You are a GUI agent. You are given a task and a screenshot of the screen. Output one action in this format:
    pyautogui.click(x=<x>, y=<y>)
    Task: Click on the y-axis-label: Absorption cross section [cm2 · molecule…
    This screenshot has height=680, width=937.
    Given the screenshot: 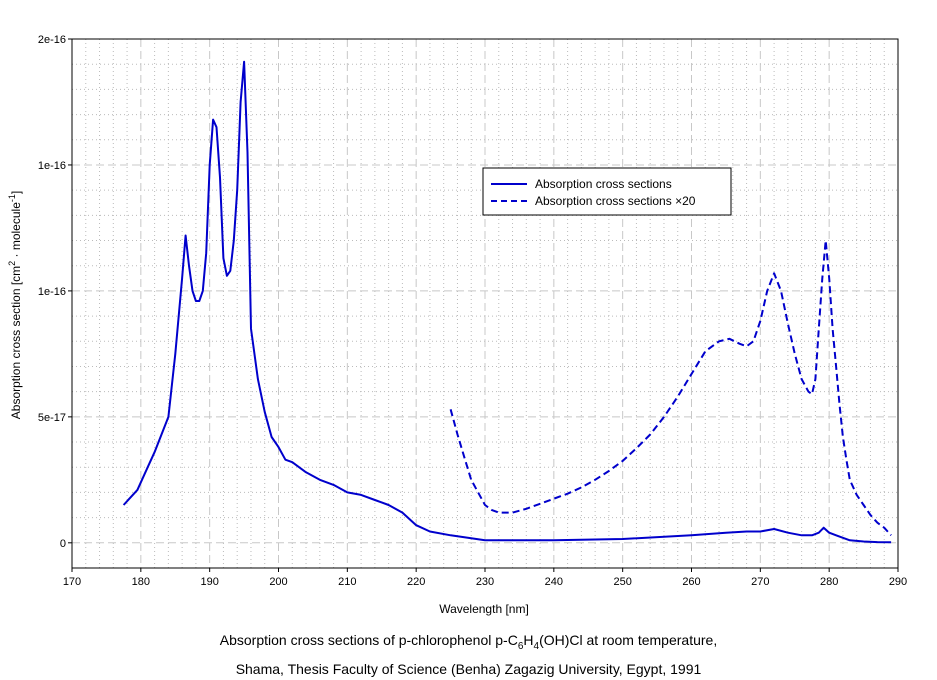 What is the action you would take?
    pyautogui.click(x=15, y=305)
    